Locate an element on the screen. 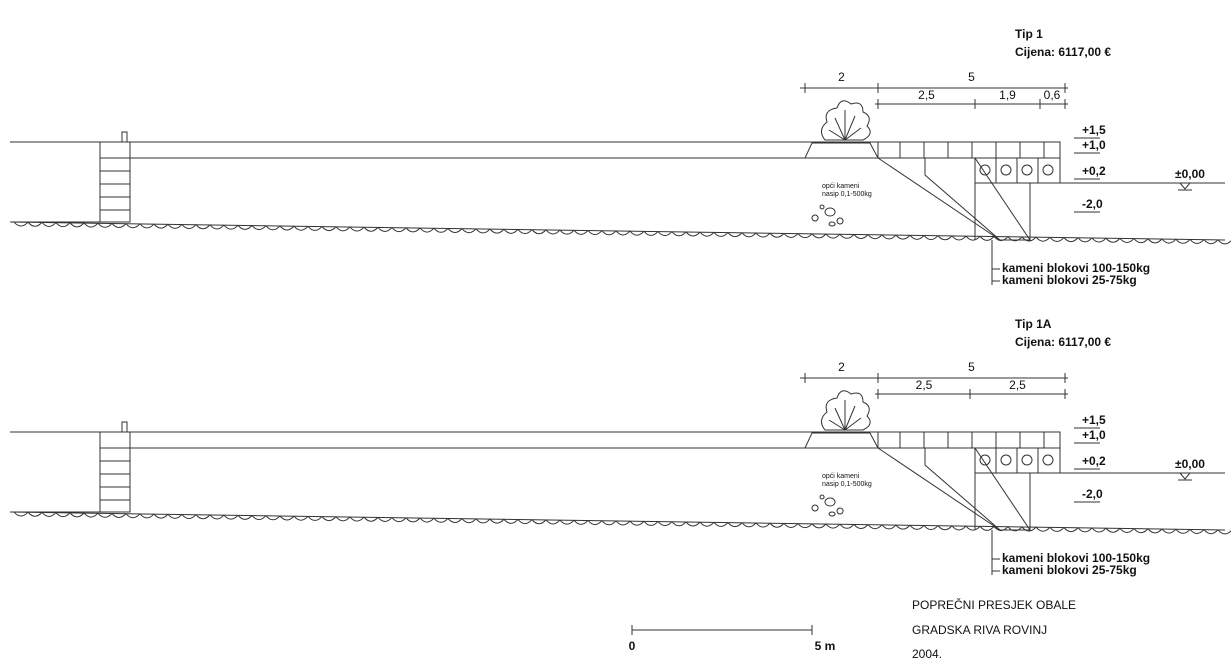 This screenshot has height=666, width=1231. scale-bar: 0 5 m is located at coordinates (732, 639).